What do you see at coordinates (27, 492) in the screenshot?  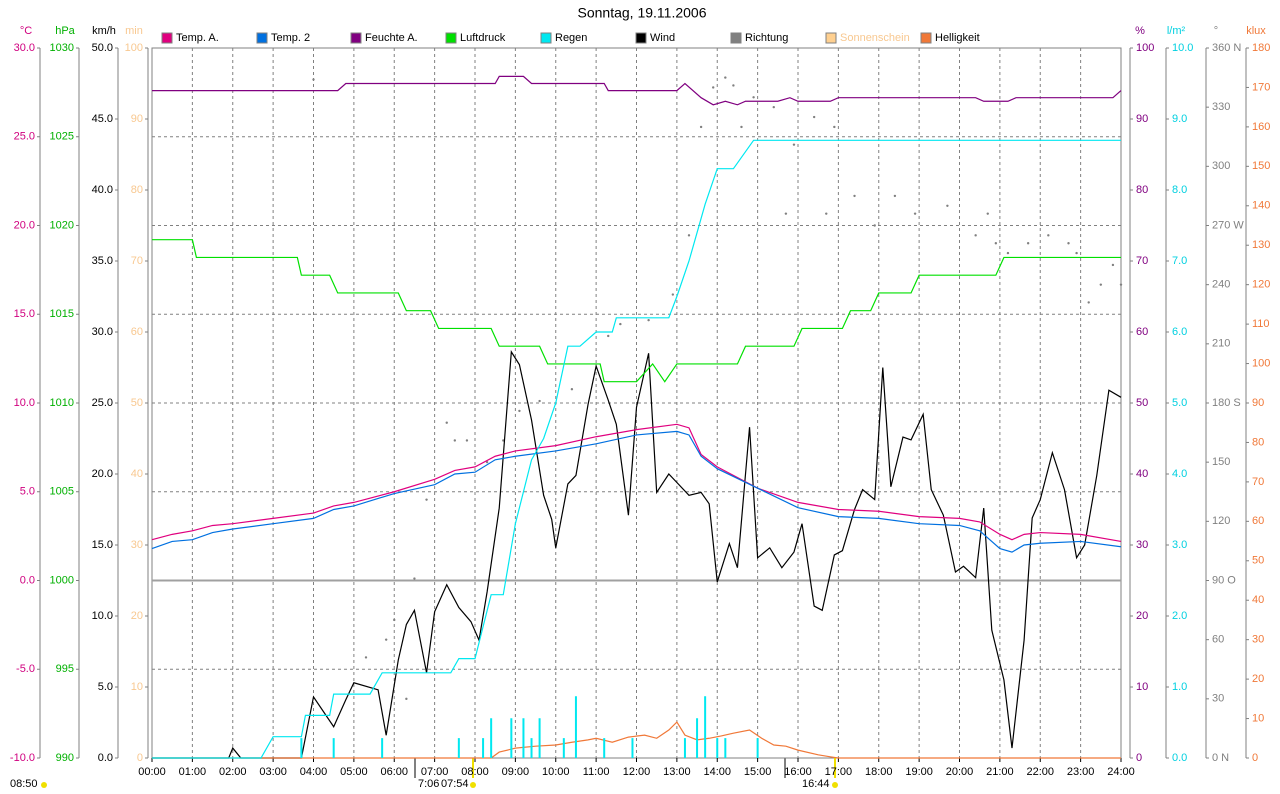 I see `y-tick-label: 5.0` at bounding box center [27, 492].